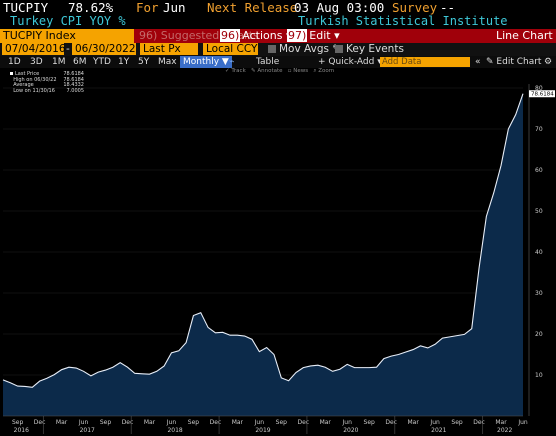 The image size is (556, 436). I want to click on legend-average-label: Average, so click(23, 85).